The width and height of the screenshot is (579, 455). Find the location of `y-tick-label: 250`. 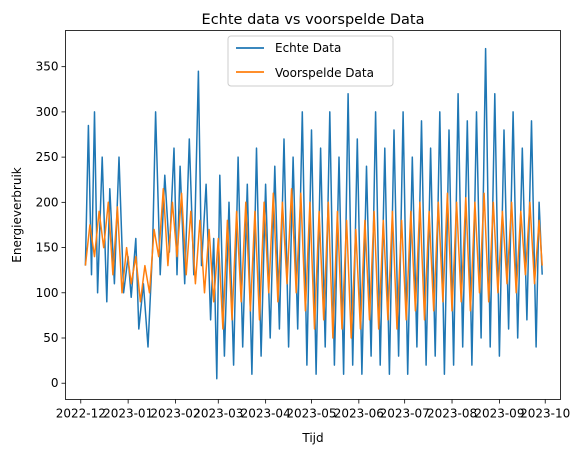

y-tick-label: 250 is located at coordinates (47, 157).